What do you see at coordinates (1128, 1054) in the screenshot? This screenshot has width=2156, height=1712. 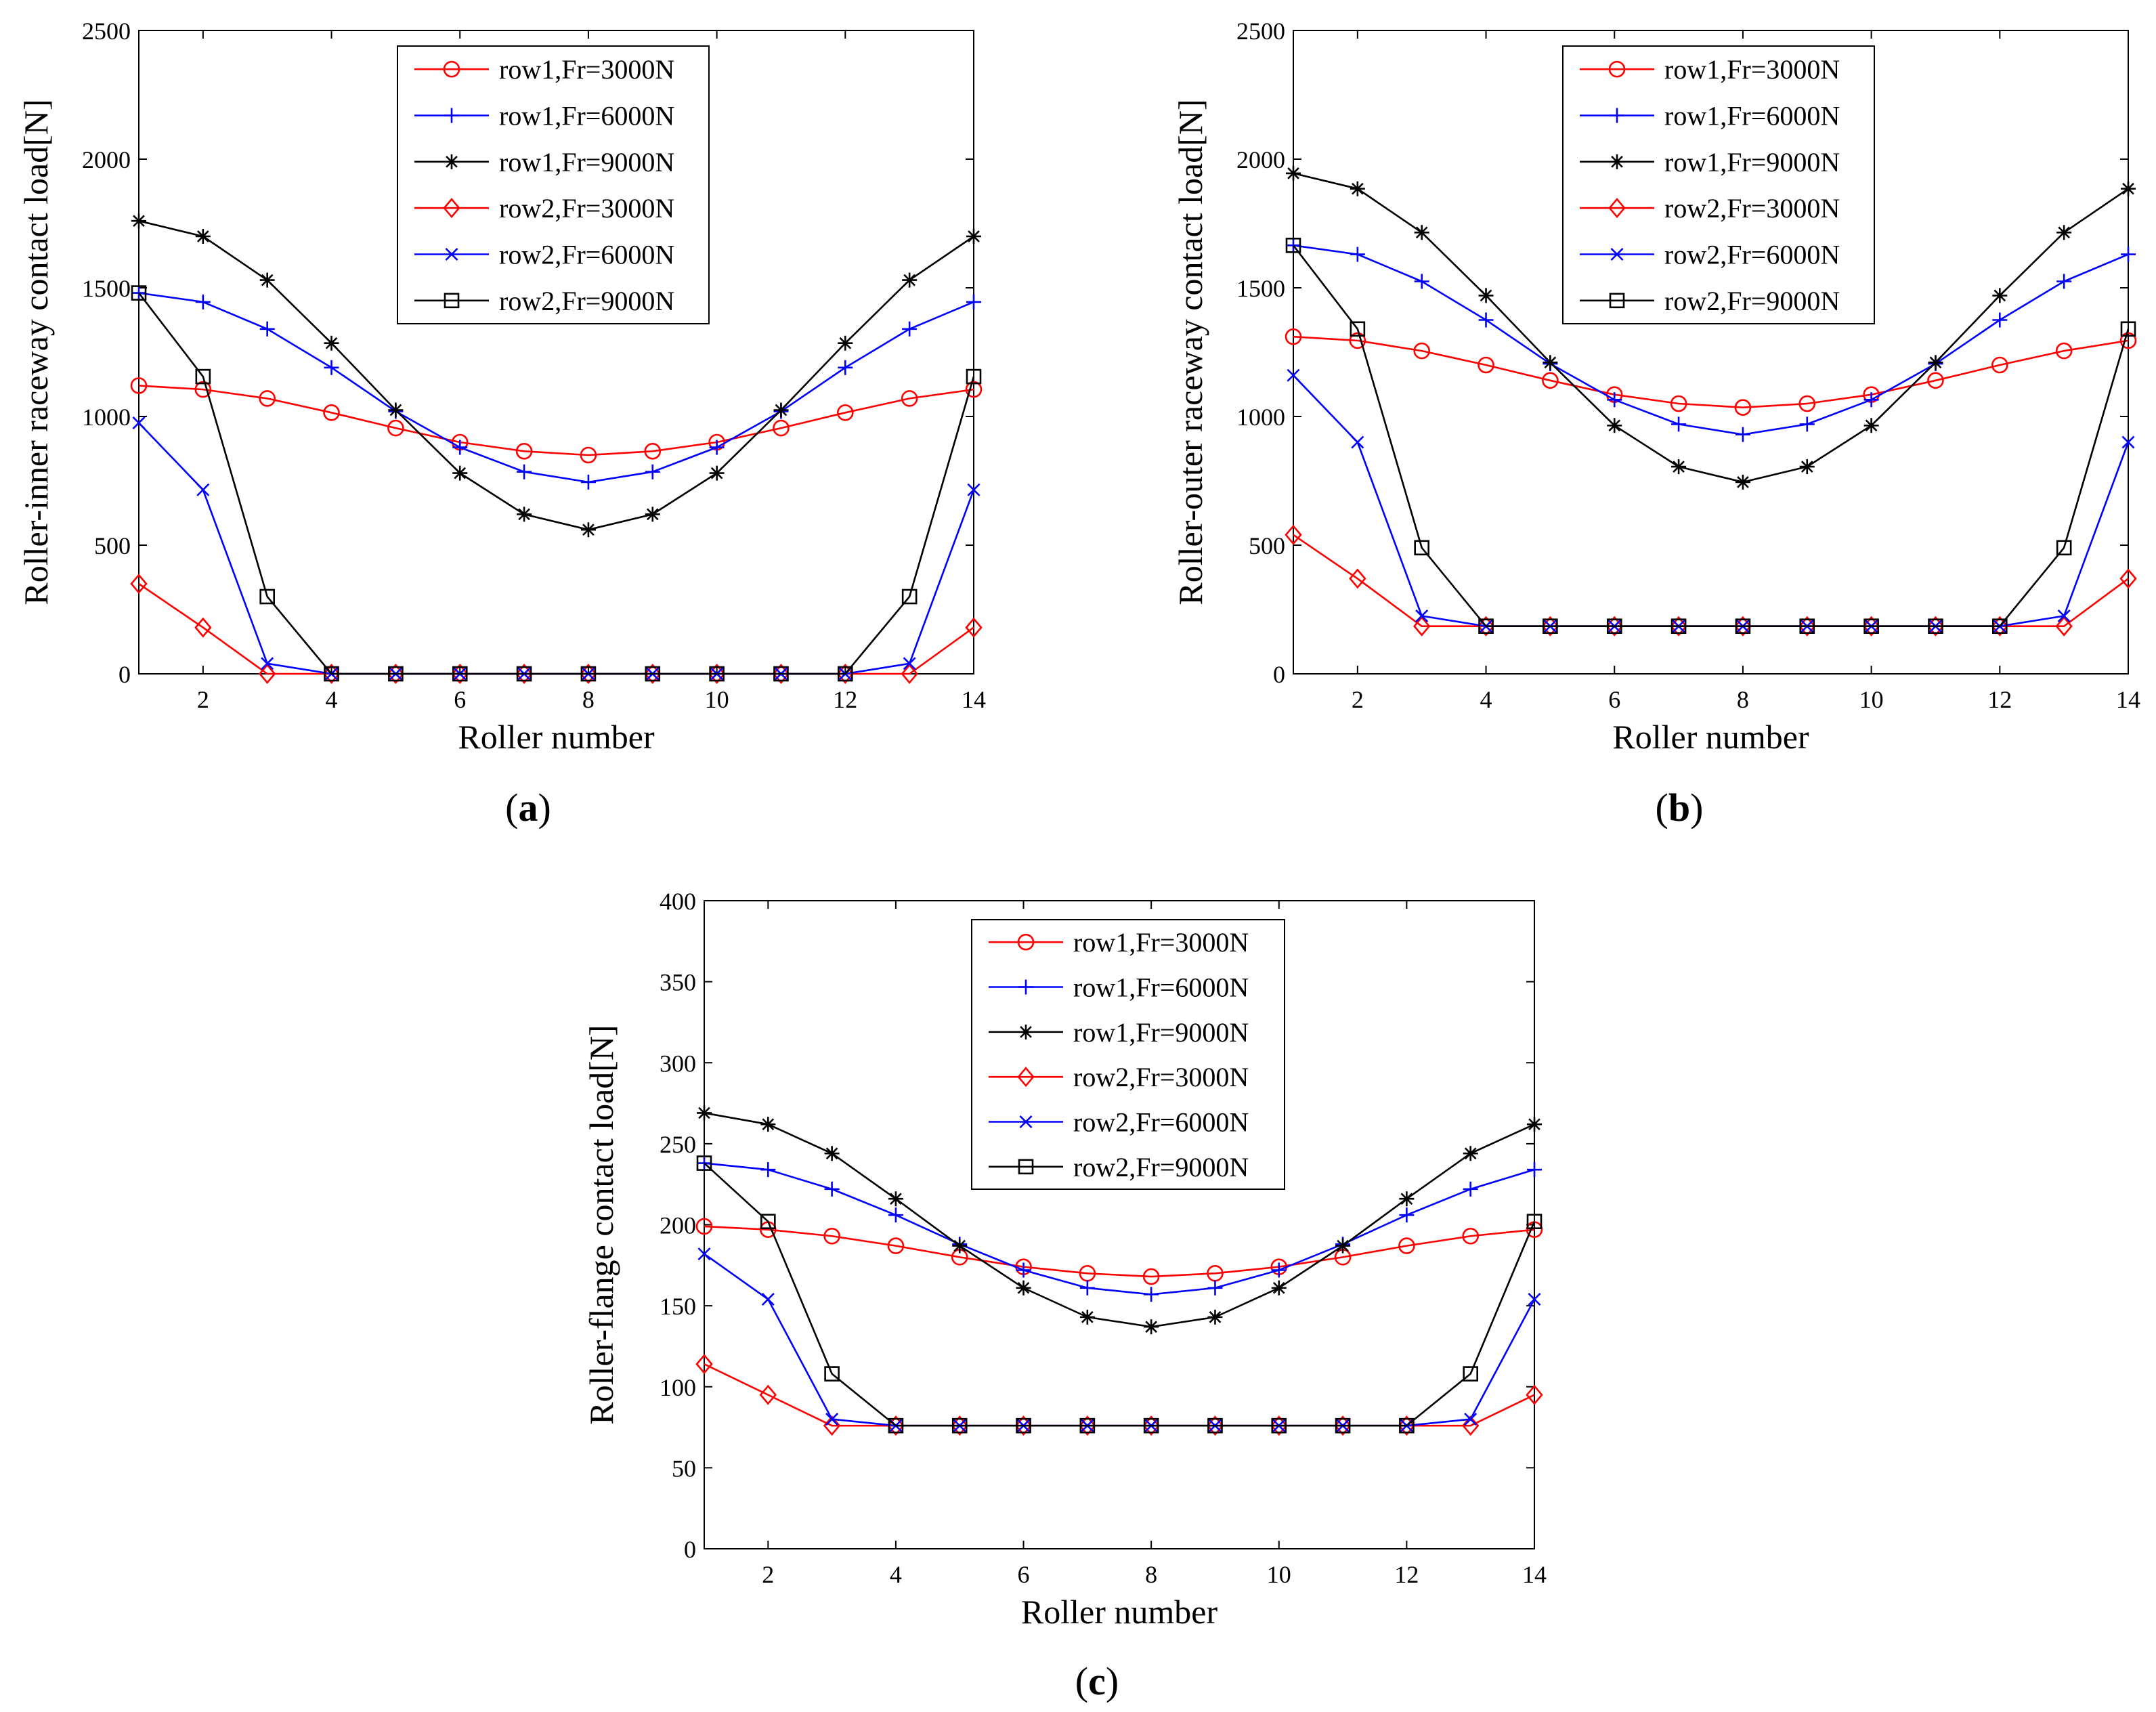 I see `legend-box` at bounding box center [1128, 1054].